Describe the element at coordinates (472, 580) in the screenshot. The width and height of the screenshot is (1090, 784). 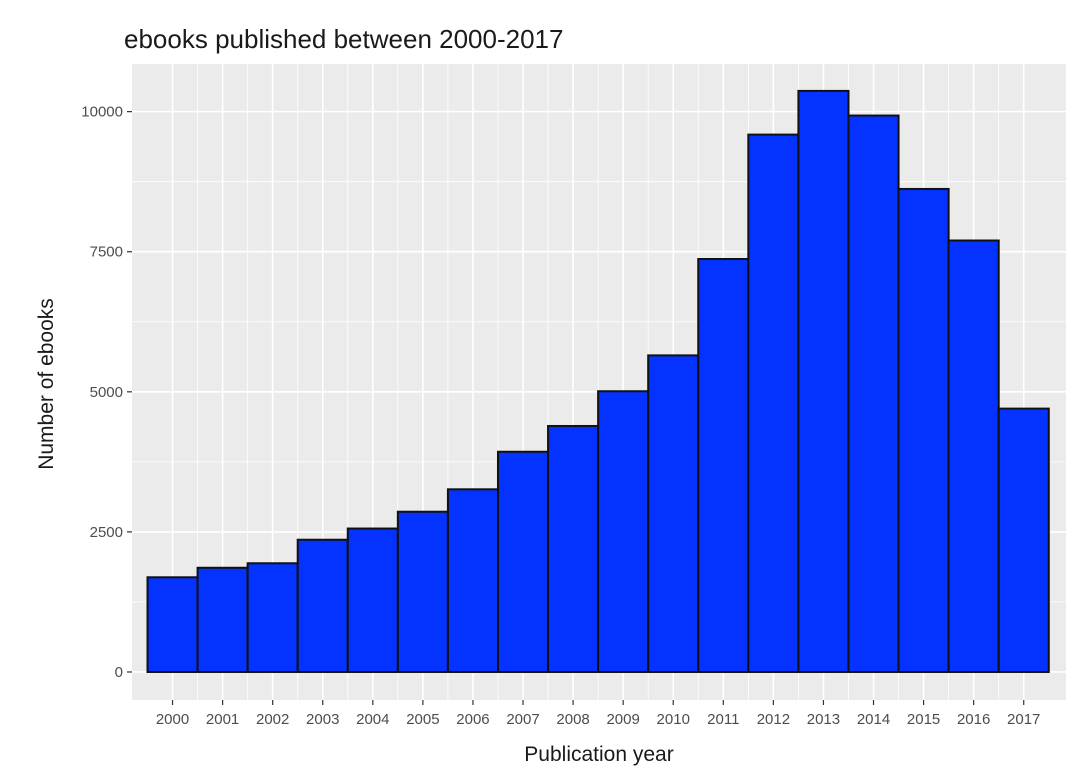
I see `bar-2006` at that location.